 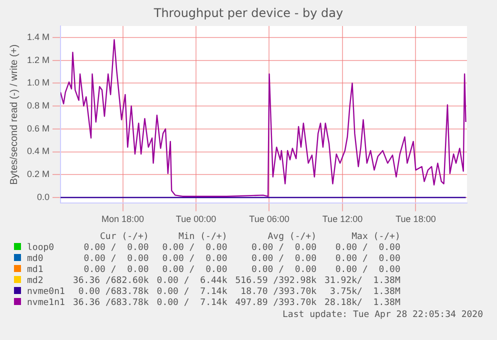 I want to click on y-axis-title: Bytes/second read (-) / write (+), so click(x=14, y=114).